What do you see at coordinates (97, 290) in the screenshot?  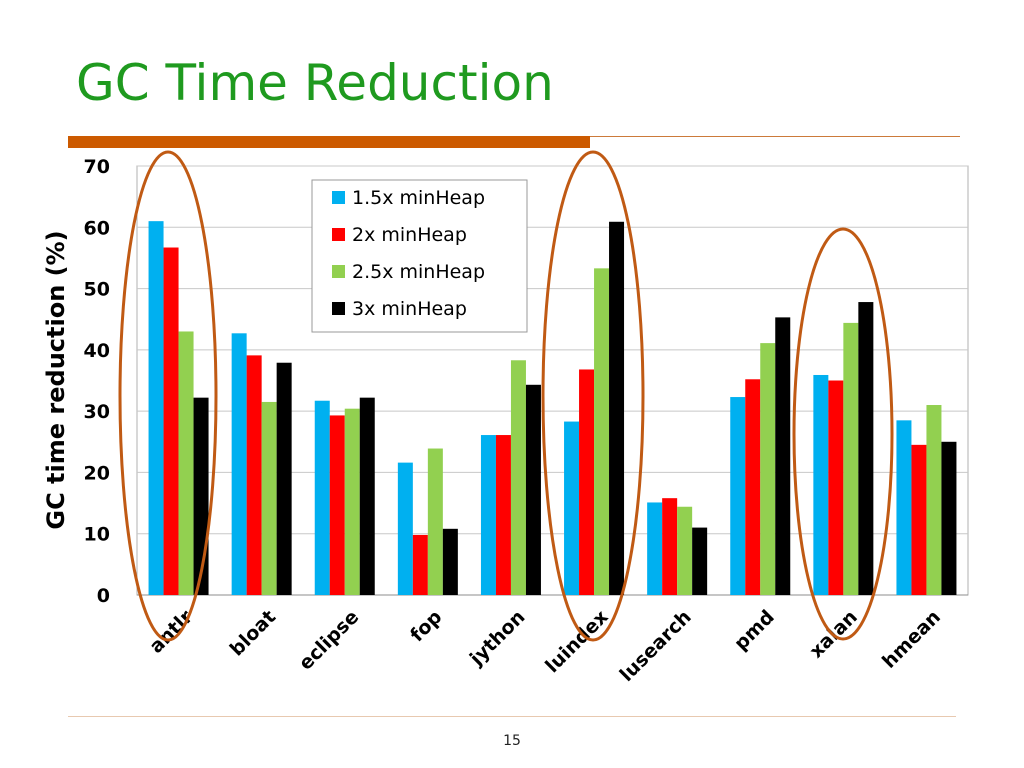 I see `y-tick-label: 50` at bounding box center [97, 290].